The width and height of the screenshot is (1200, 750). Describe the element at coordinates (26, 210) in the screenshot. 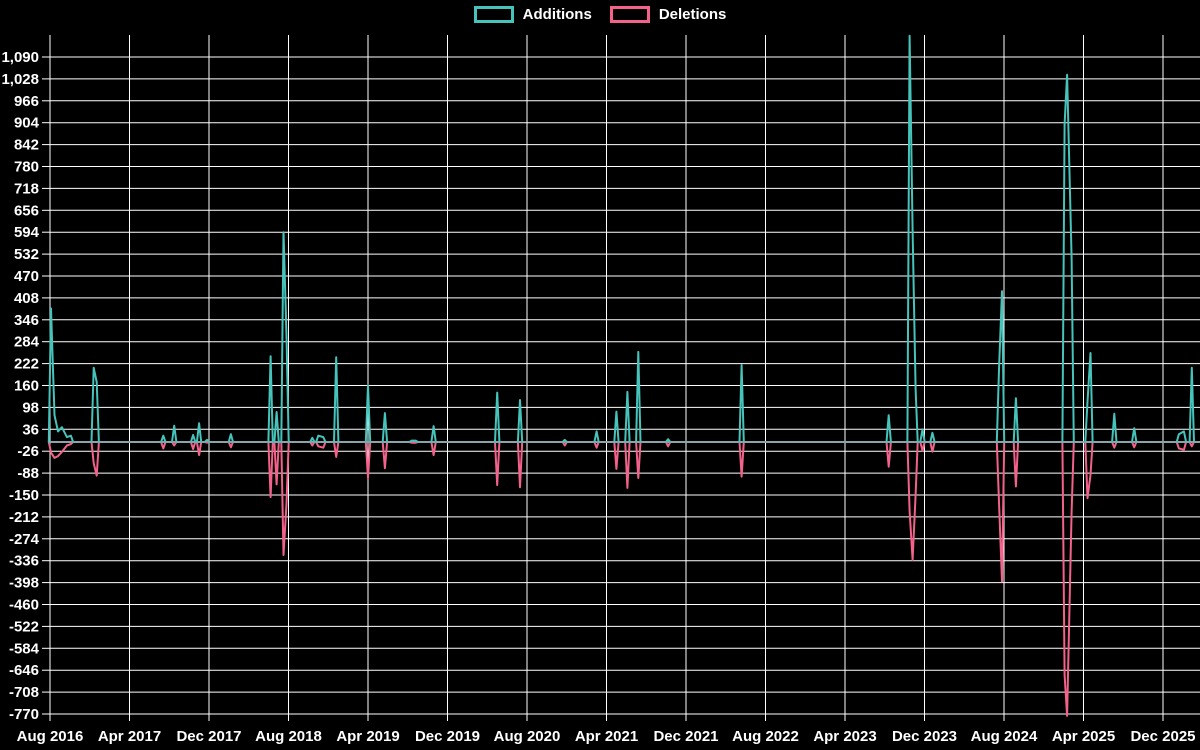

I see `y-tick-label: 656` at that location.